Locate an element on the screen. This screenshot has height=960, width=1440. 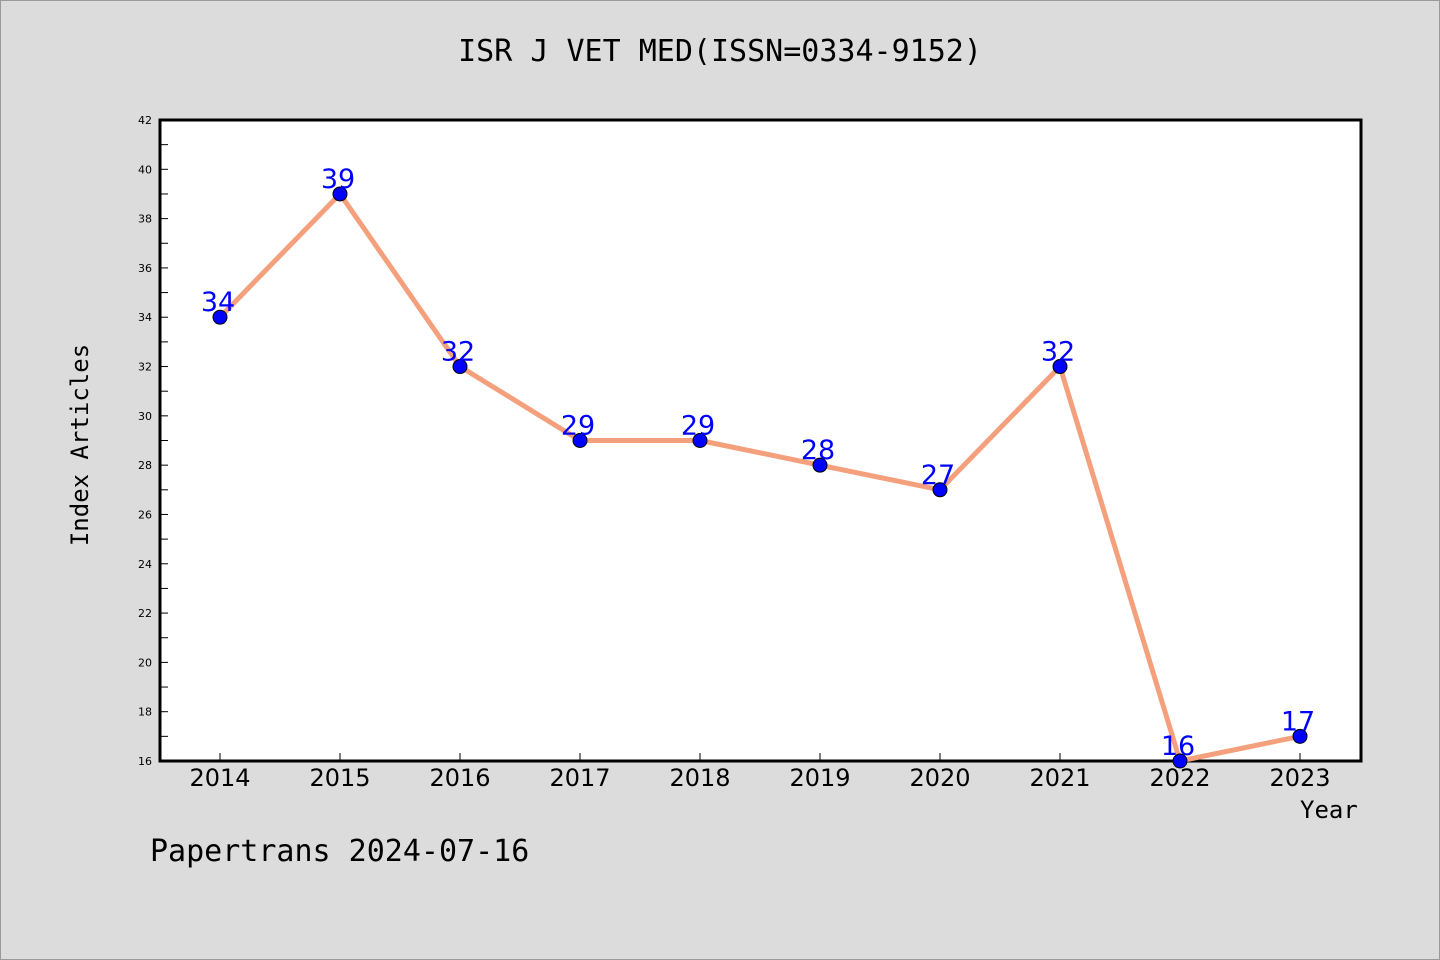
x-tick-label: 2014 is located at coordinates (219, 778).